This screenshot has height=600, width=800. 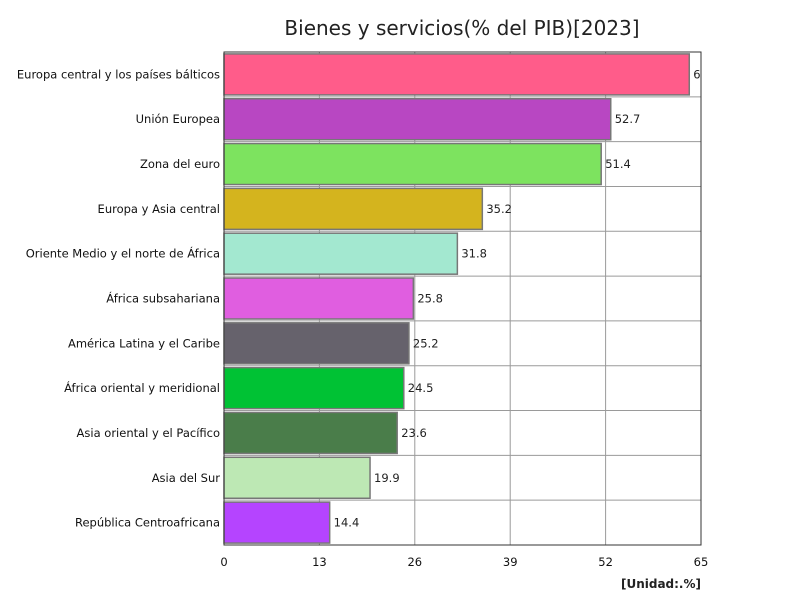 I want to click on data-label: 31.8, so click(x=474, y=254).